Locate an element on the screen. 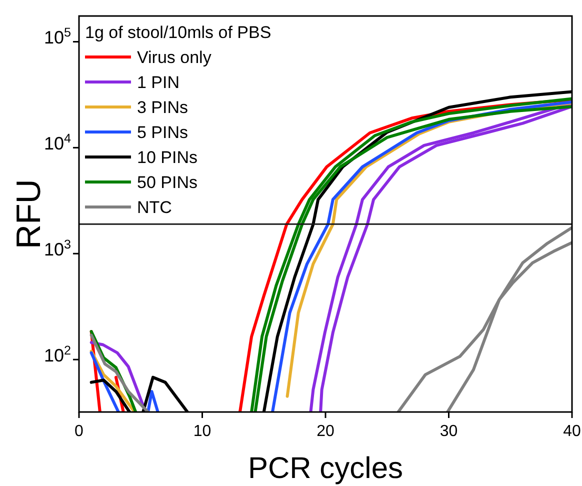 The height and width of the screenshot is (486, 582). x-tick-label: 30 is located at coordinates (449, 431).